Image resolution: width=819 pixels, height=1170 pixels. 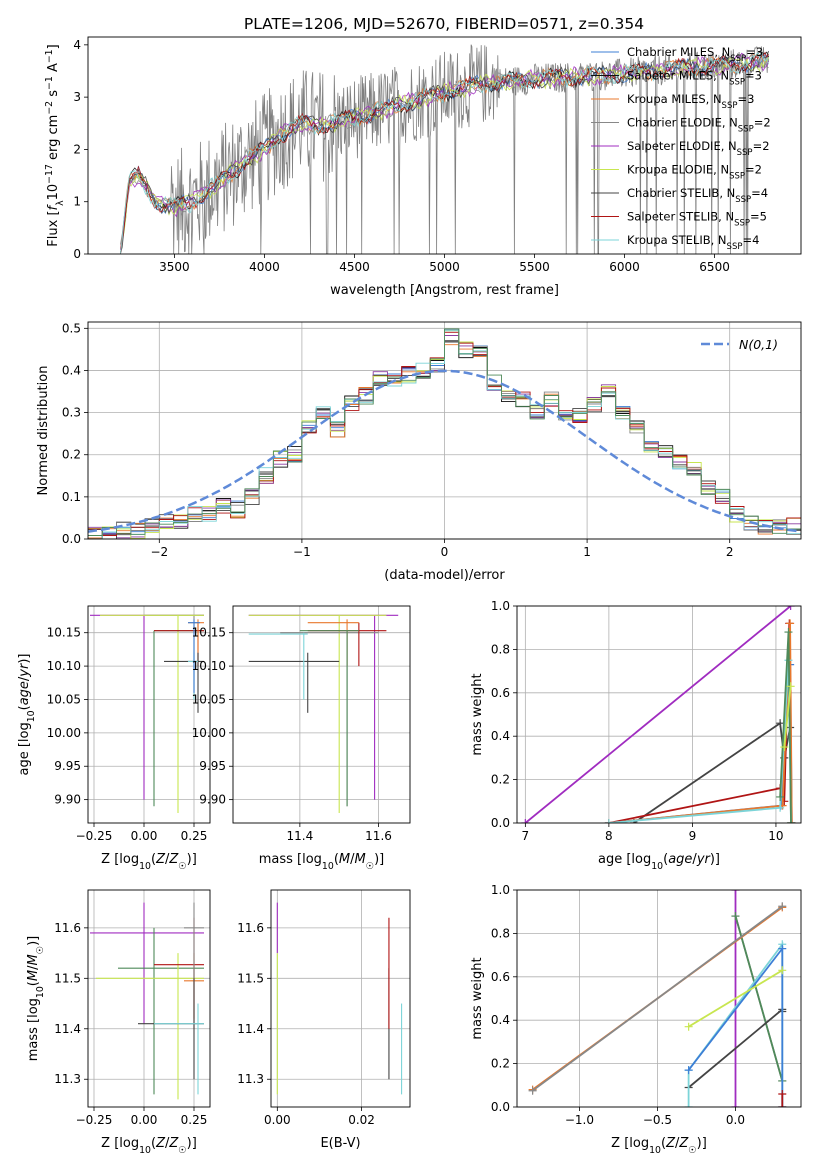 What do you see at coordinates (71, 413) in the screenshot?
I see `y-tick-label: 0.3` at bounding box center [71, 413].